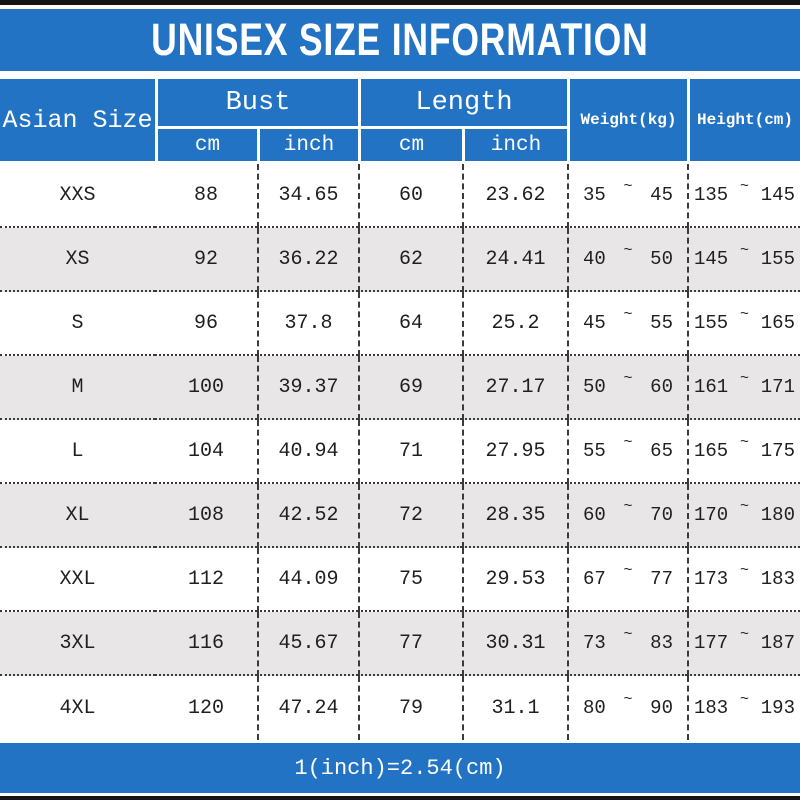 This screenshot has height=800, width=800. What do you see at coordinates (594, 579) in the screenshot?
I see `weight-min: 67` at bounding box center [594, 579].